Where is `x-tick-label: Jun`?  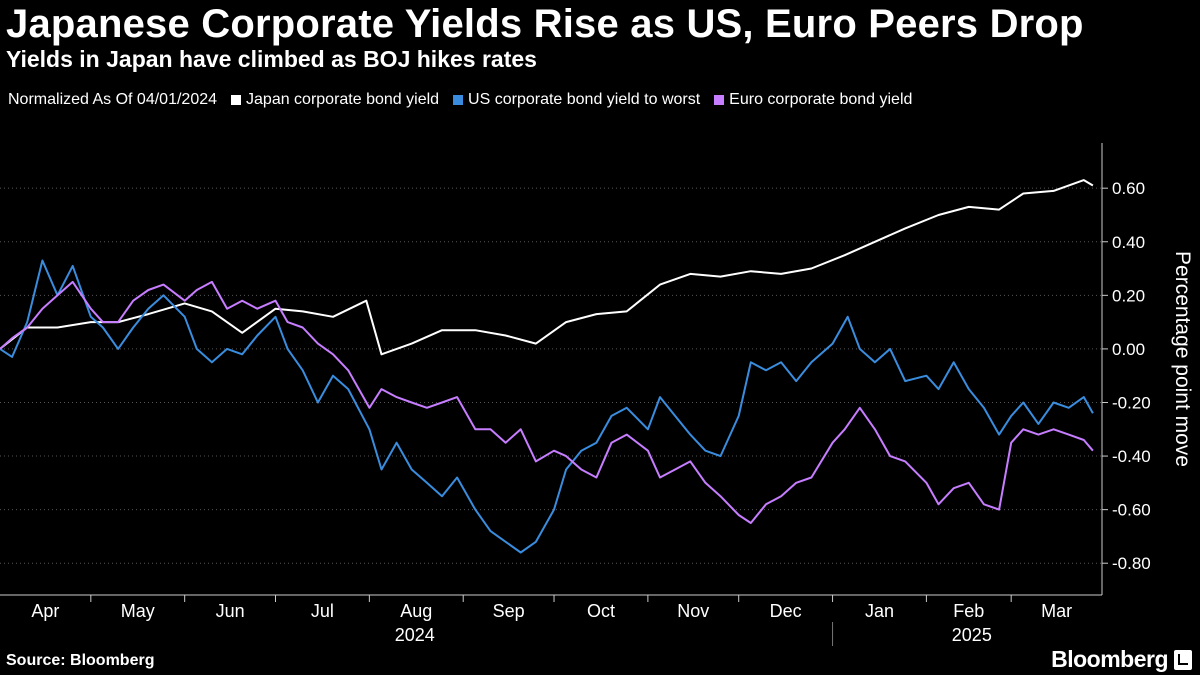 x-tick-label: Jun is located at coordinates (230, 611).